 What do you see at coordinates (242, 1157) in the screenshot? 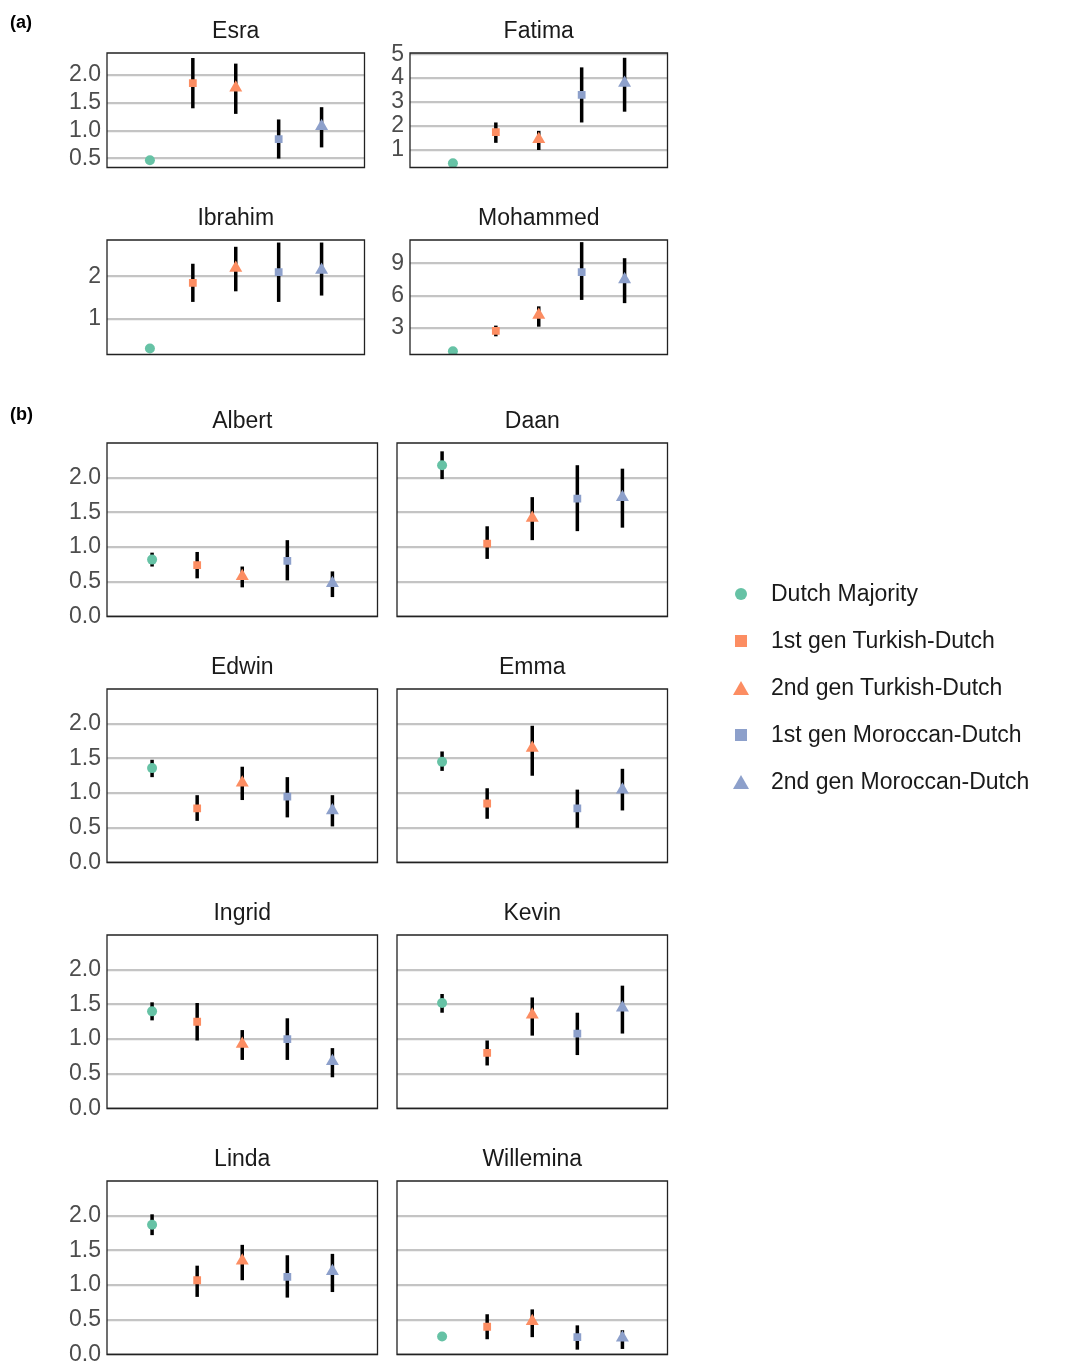
I see `chart-title: Linda` at bounding box center [242, 1157].